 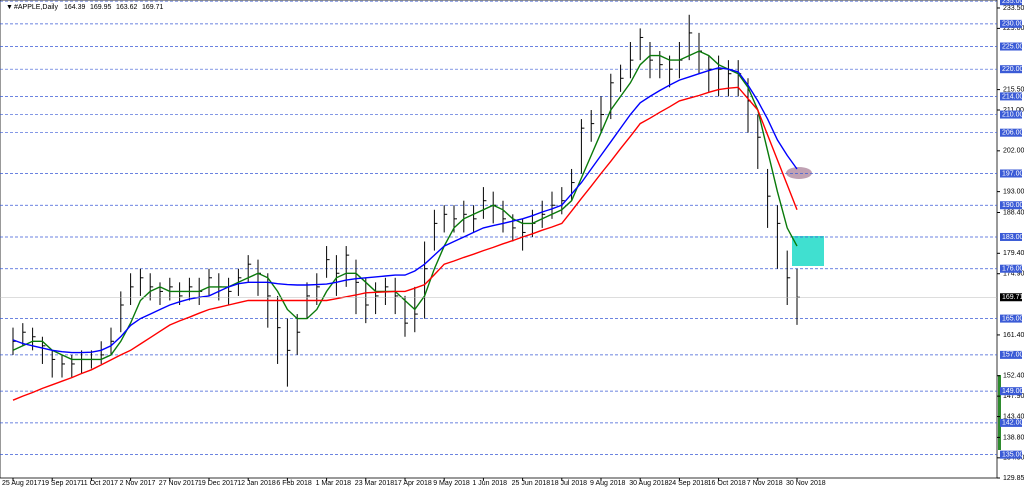 I want to click on level-label: 176.00, so click(x=1013, y=269).